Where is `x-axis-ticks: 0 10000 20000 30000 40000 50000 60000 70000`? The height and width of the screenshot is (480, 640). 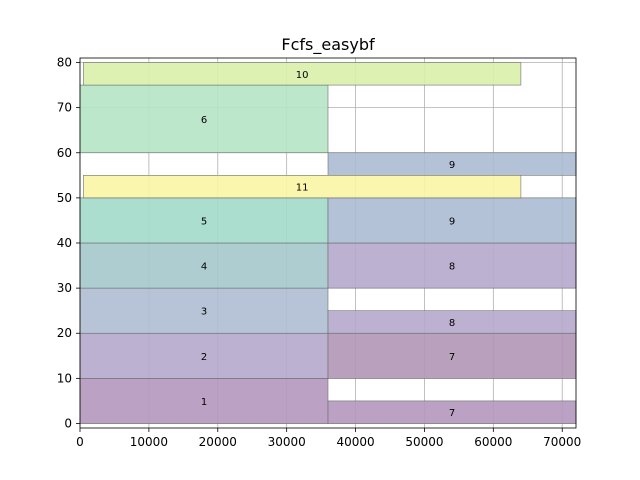
x-axis-ticks: 0 10000 20000 30000 40000 50000 60000 70000 is located at coordinates (328, 438).